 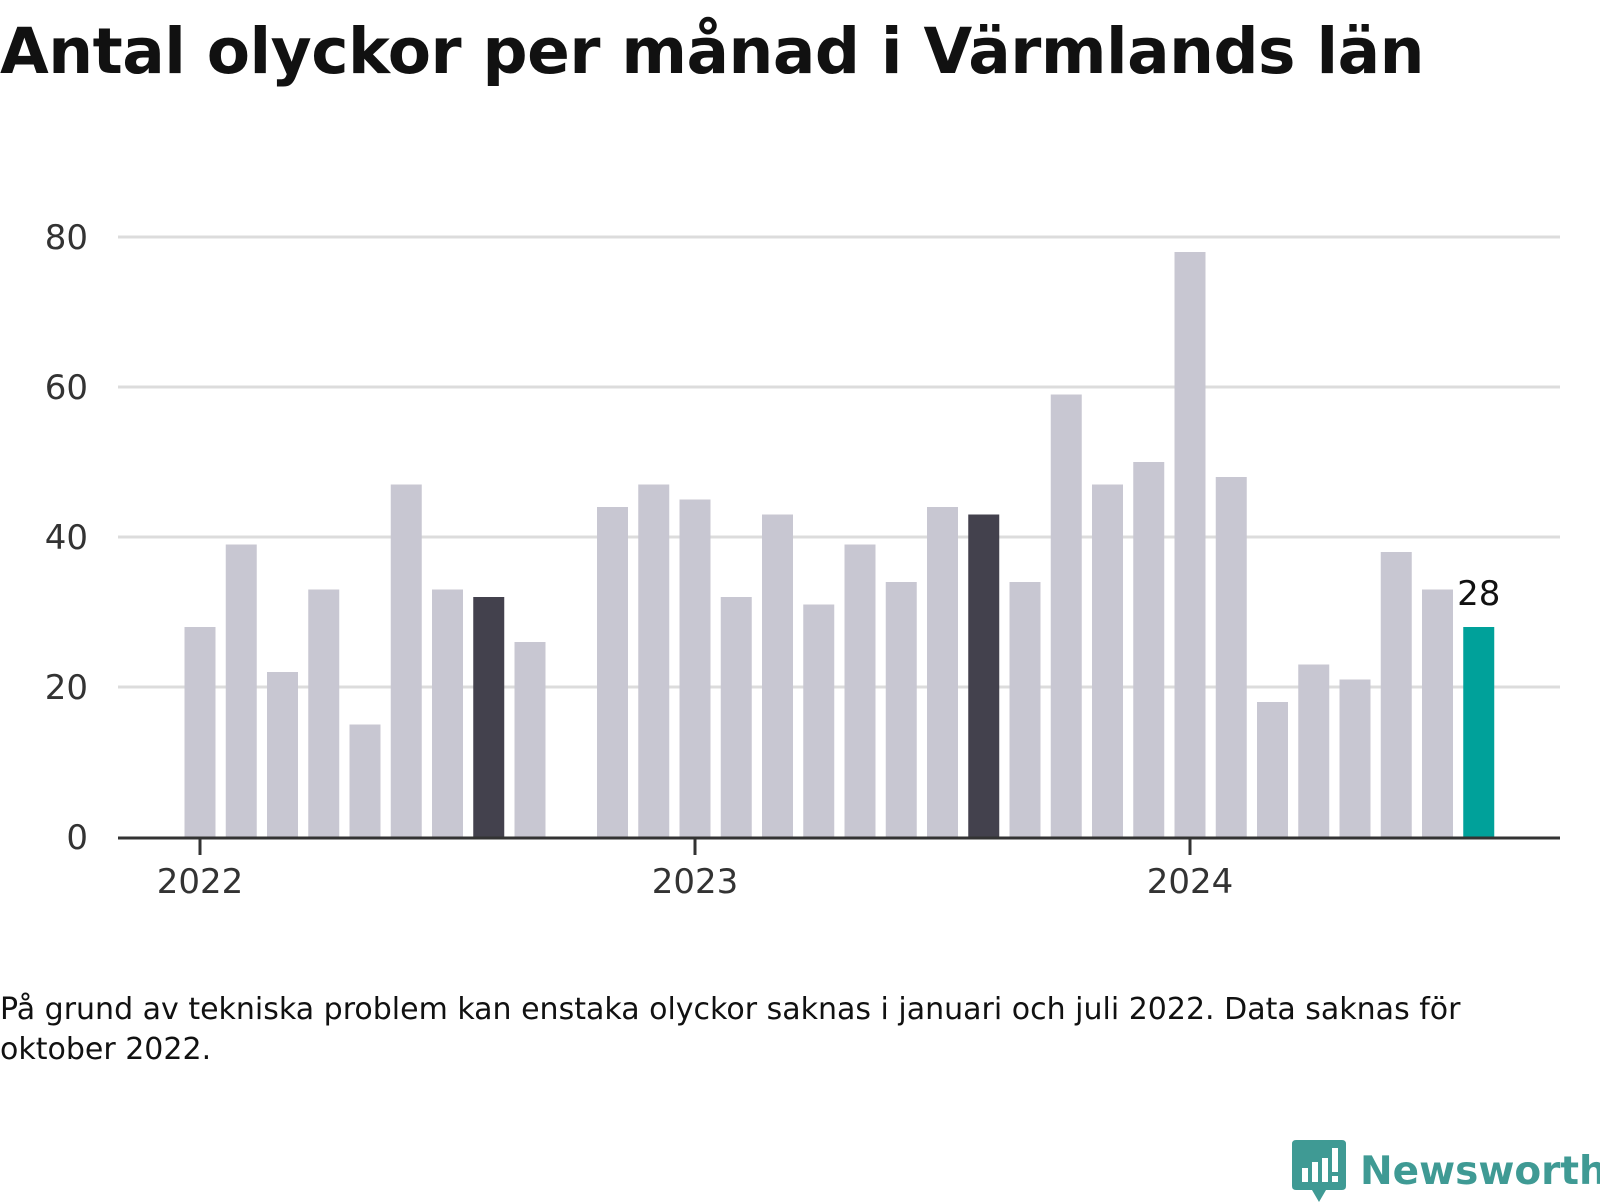 I want to click on y-tick-label: 80, so click(x=66, y=238).